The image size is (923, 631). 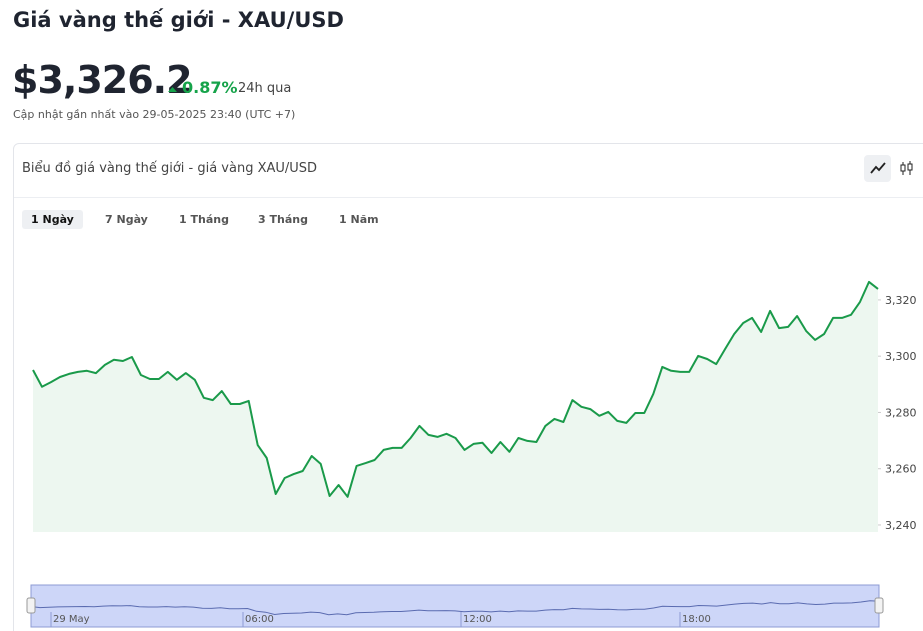 What do you see at coordinates (265, 88) in the screenshot?
I see `change-period: 24h qua` at bounding box center [265, 88].